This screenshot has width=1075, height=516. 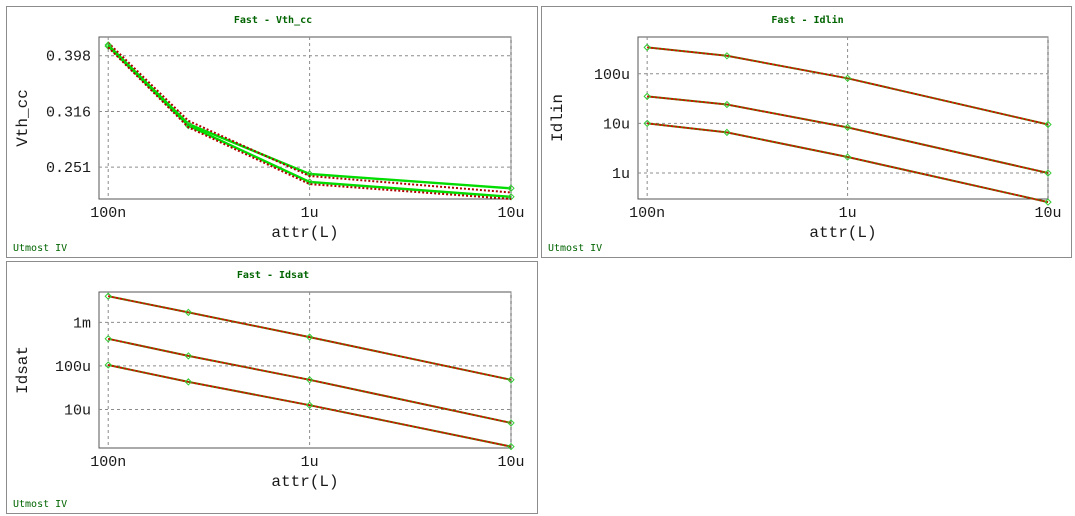 What do you see at coordinates (68, 168) in the screenshot?
I see `y-tick-label: 0.251` at bounding box center [68, 168].